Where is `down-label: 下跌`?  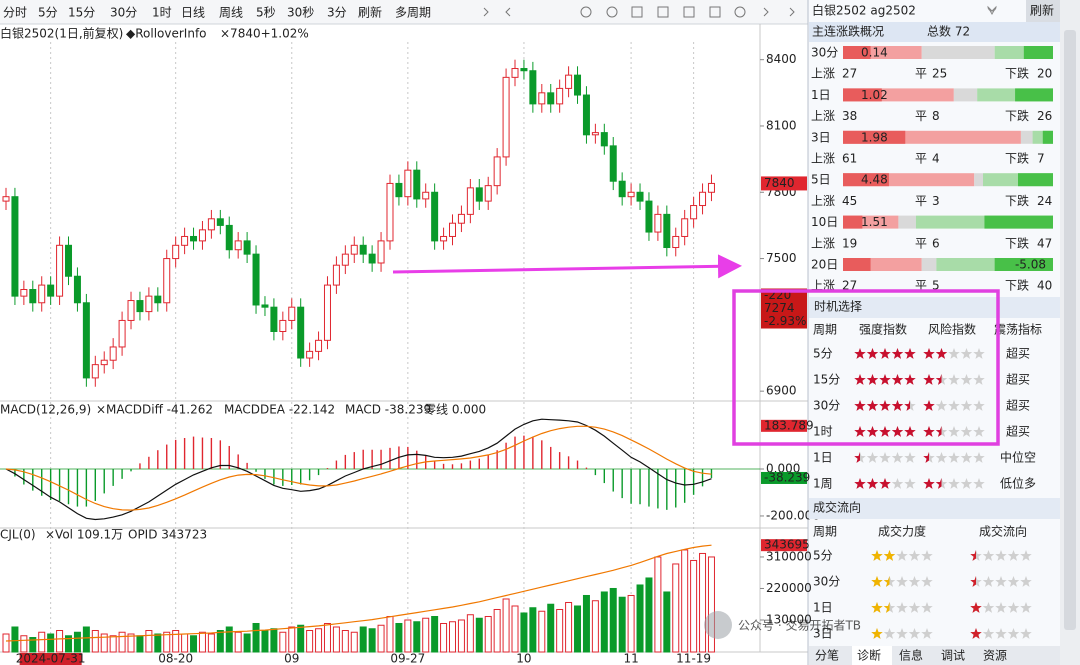 down-label: 下跌 is located at coordinates (1017, 285).